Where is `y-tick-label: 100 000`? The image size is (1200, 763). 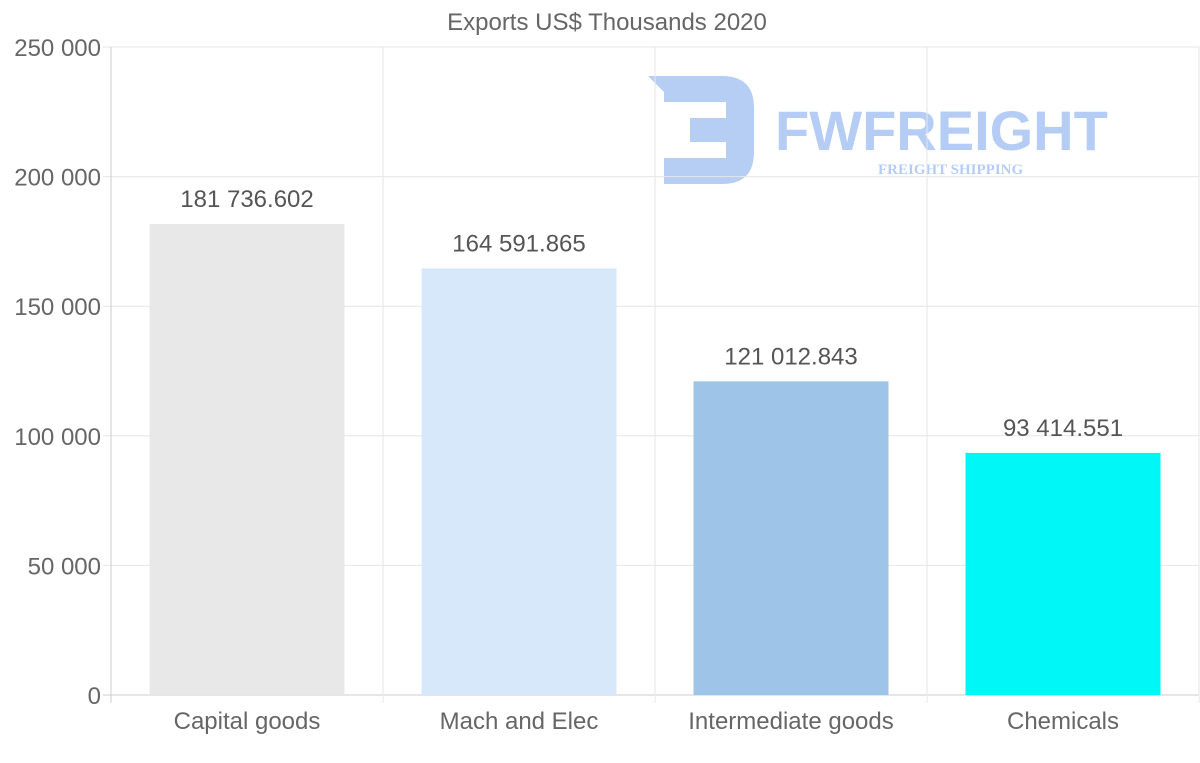 y-tick-label: 100 000 is located at coordinates (57, 437).